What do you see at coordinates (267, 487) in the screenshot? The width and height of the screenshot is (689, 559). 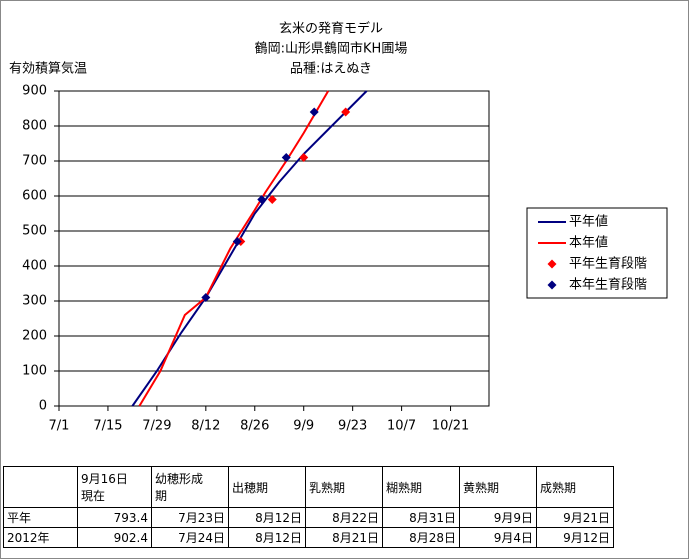 I see `table-cell: 出穂期` at bounding box center [267, 487].